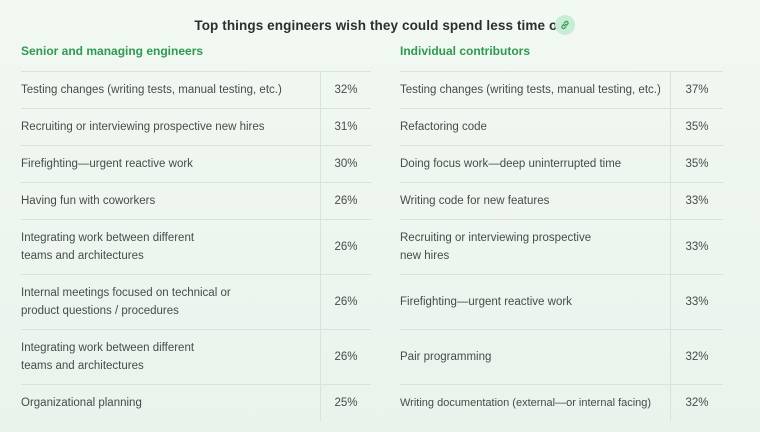  Describe the element at coordinates (345, 164) in the screenshot. I see `row-value: 30%` at that location.